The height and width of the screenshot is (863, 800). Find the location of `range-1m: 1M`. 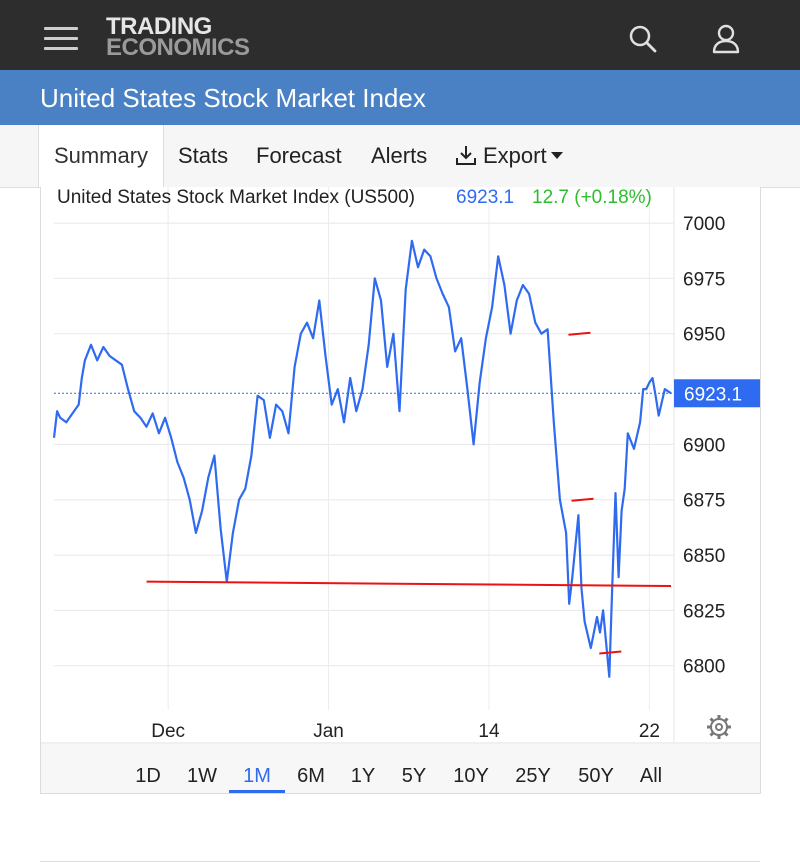

range-1m: 1M is located at coordinates (257, 779).